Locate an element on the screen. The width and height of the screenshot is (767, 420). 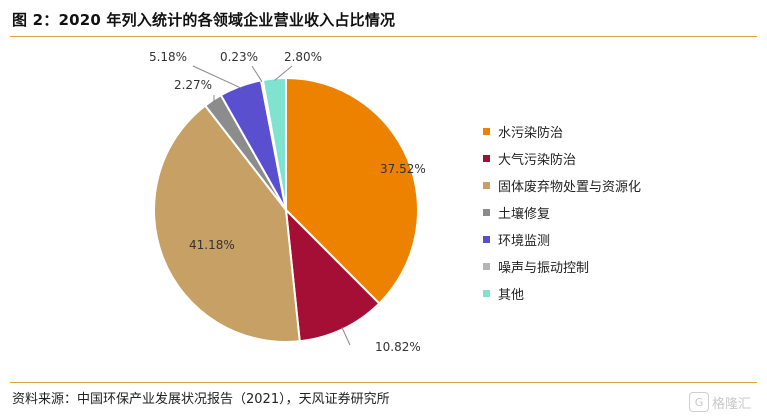
legend-item: 其他 is located at coordinates (562, 293).